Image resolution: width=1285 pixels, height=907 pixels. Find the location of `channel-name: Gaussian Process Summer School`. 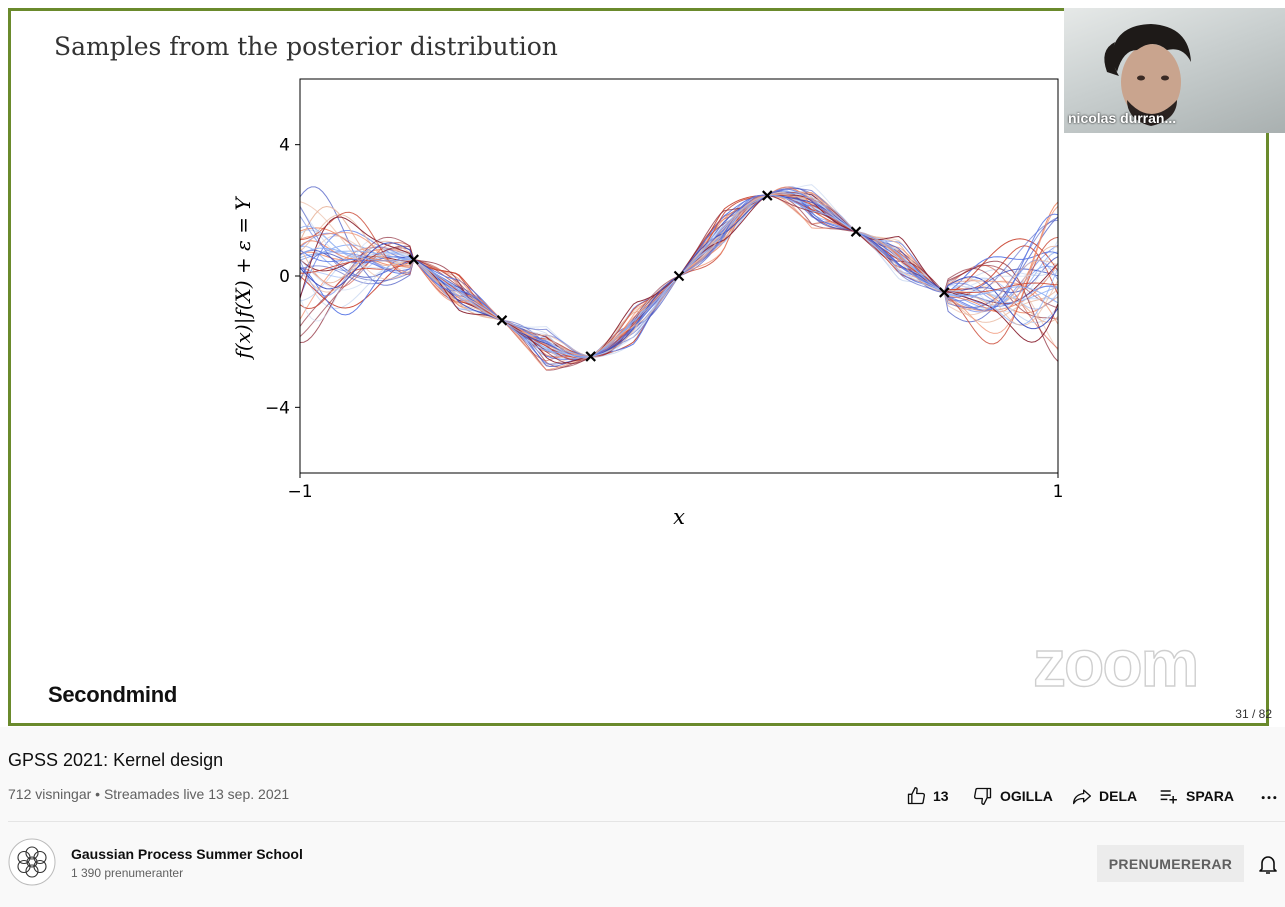

channel-name: Gaussian Process Summer School is located at coordinates (187, 854).